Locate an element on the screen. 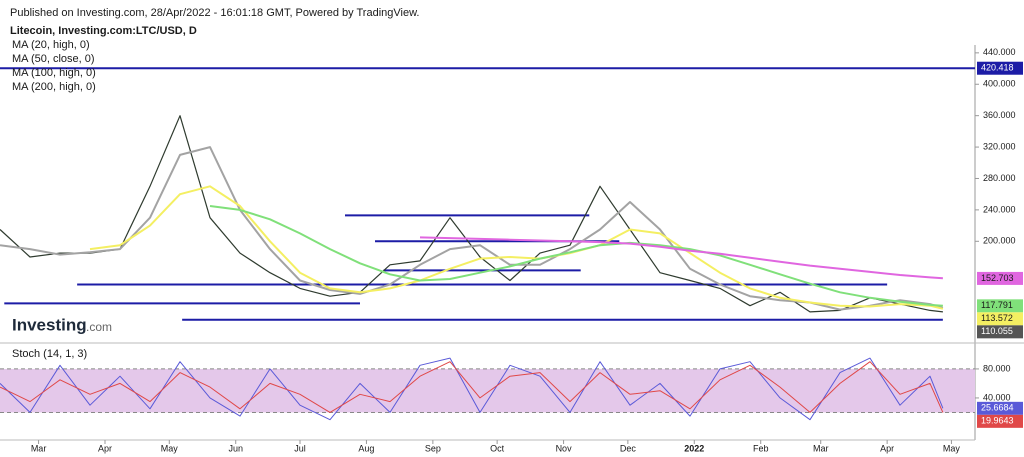  y-tick-label: 320.000 is located at coordinates (999, 146).